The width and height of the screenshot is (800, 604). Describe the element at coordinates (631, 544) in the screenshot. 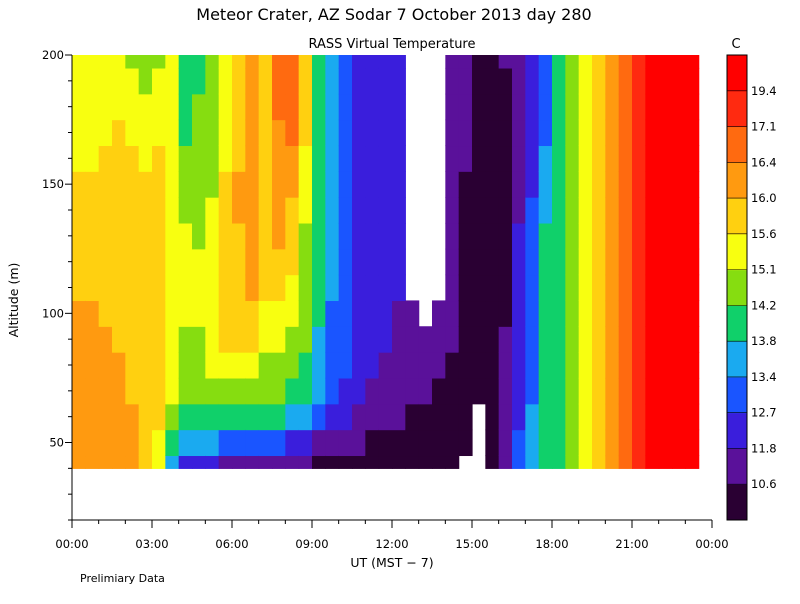

I see `x-tick-label: 21:00` at that location.